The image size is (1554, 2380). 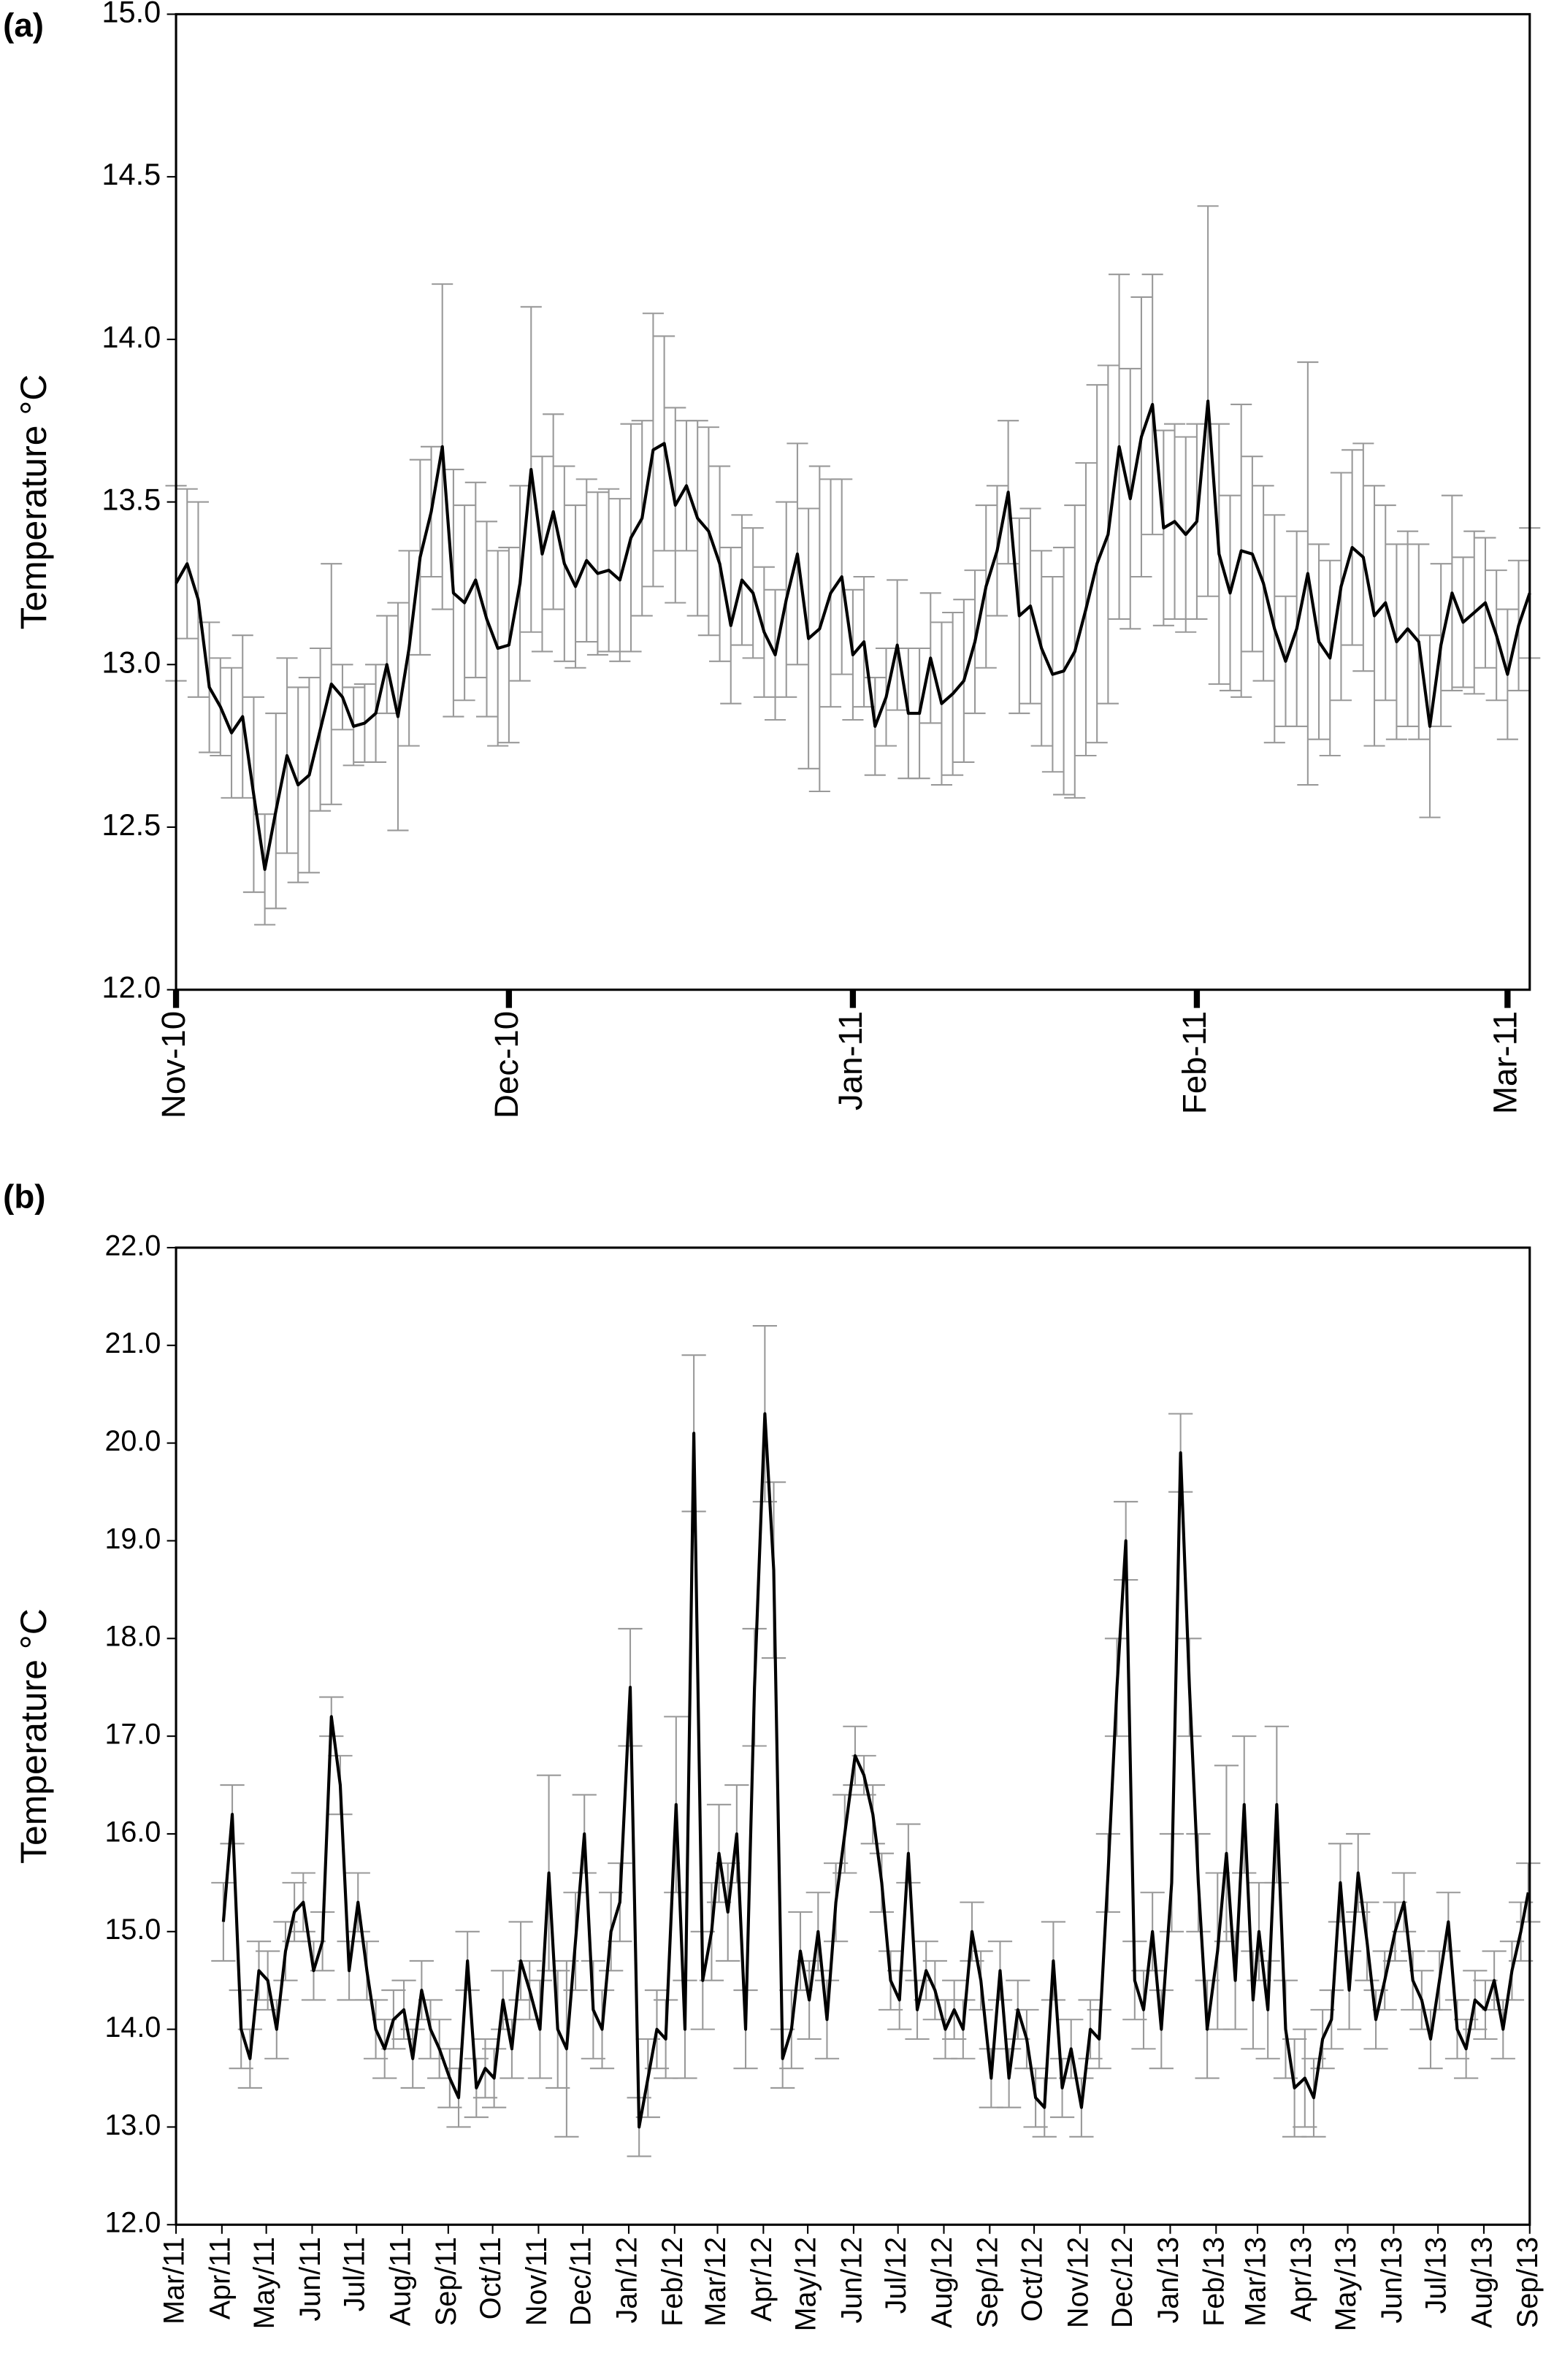 What do you see at coordinates (1301, 2279) in the screenshot?
I see `x-tick-label: Apr/13` at bounding box center [1301, 2279].